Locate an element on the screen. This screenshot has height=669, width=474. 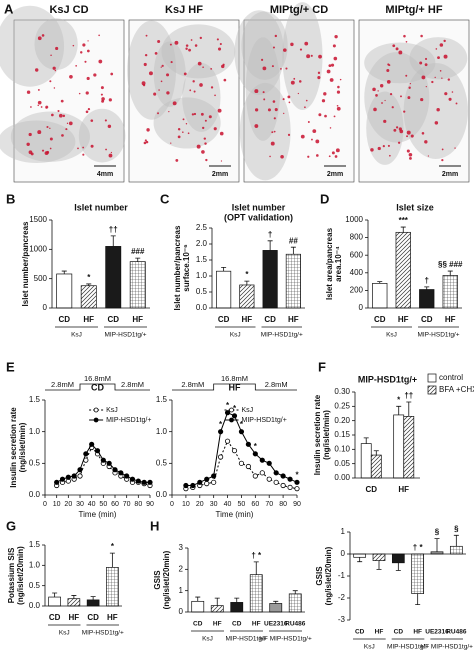
group-label: HF MIP-HSD1tg/+ is located at coordinates (446, 647).